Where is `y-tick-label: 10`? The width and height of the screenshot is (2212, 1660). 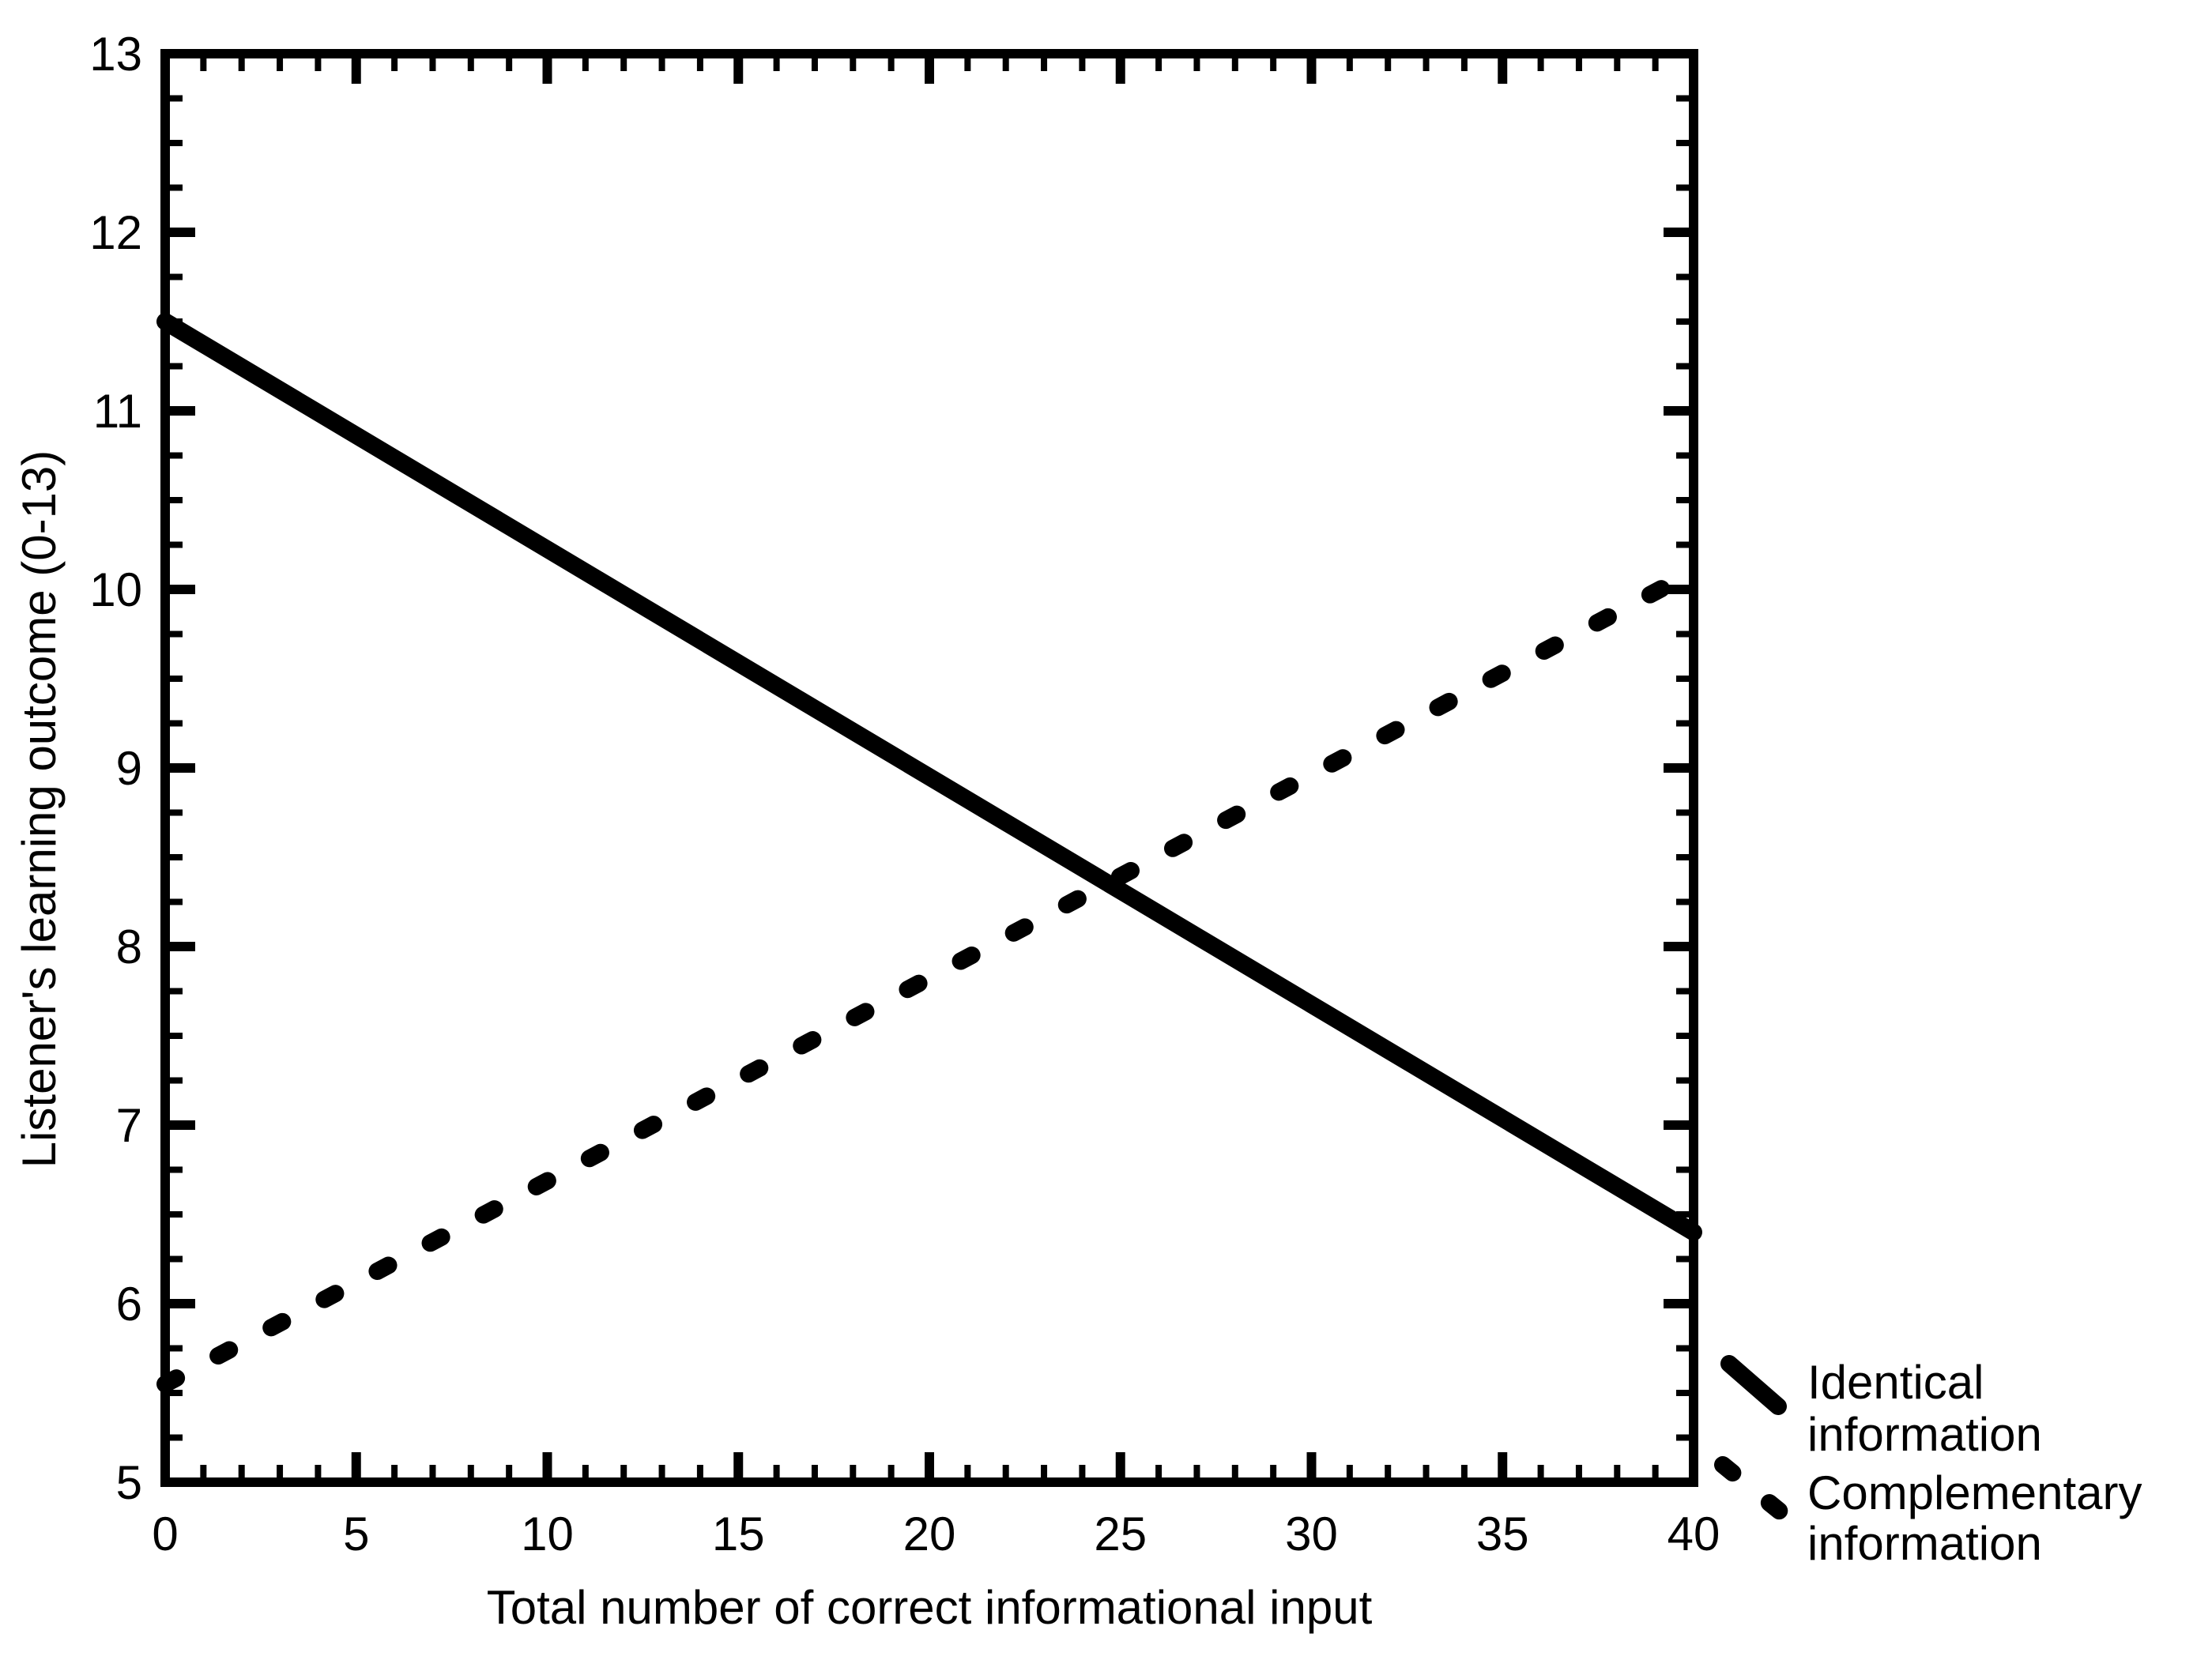 y-tick-label: 10 is located at coordinates (116, 589).